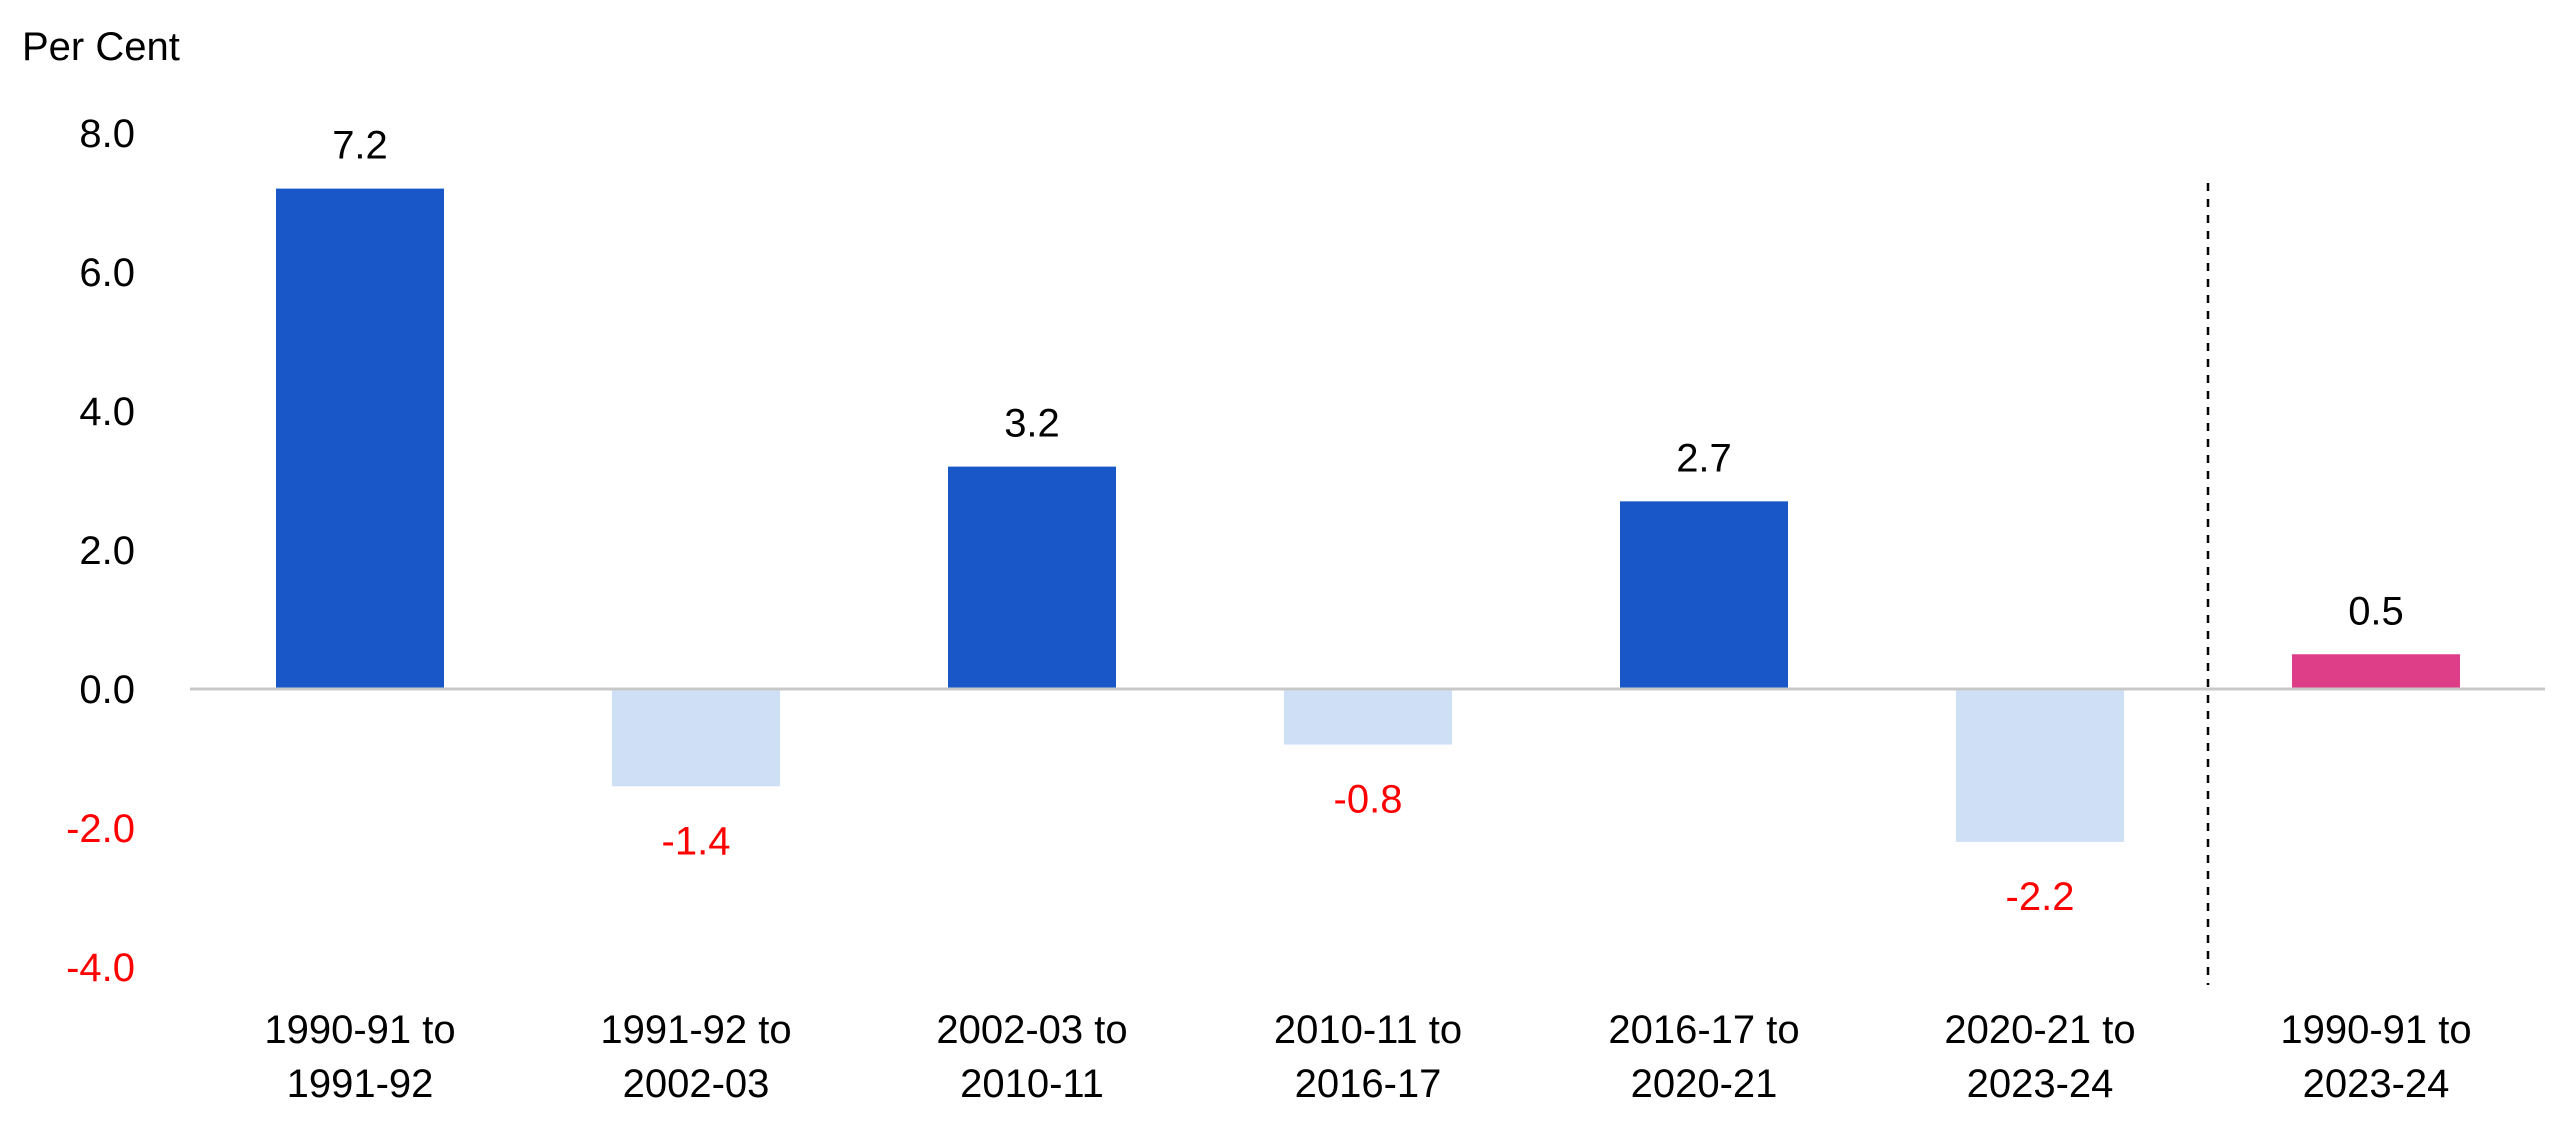 Image resolution: width=2560 pixels, height=1134 pixels. I want to click on data-label: -2.2, so click(2040, 897).